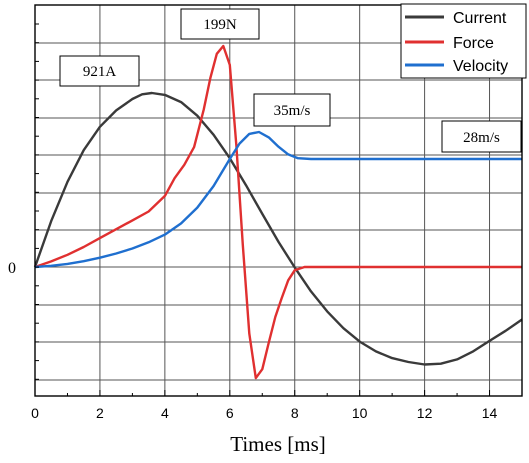 The height and width of the screenshot is (463, 529). What do you see at coordinates (278, 444) in the screenshot?
I see `x-axis-title: Times [ms]` at bounding box center [278, 444].